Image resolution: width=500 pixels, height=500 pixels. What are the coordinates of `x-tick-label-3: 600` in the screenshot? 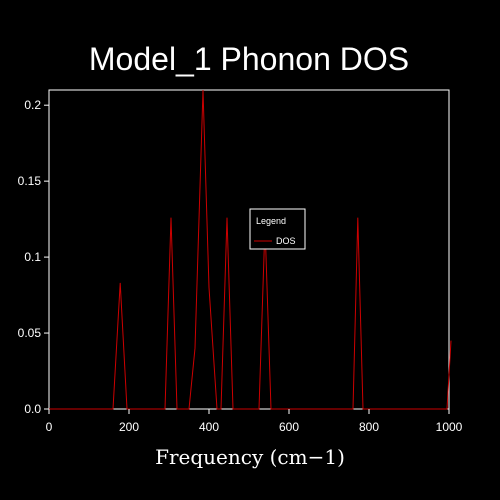 It's located at (289, 427).